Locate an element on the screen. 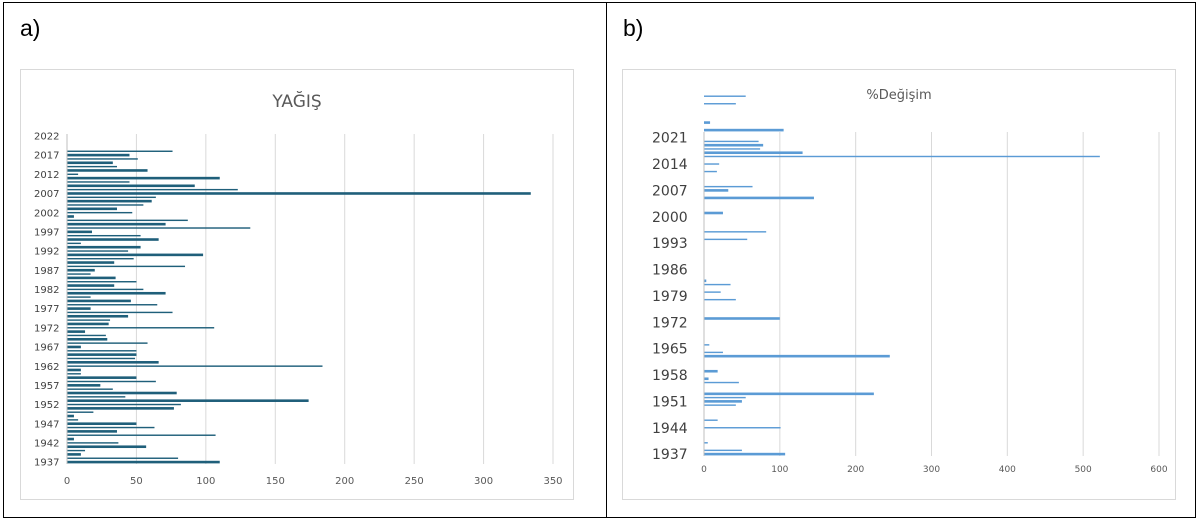 The image size is (1198, 520). y-tick-label: 2012 is located at coordinates (46, 175).